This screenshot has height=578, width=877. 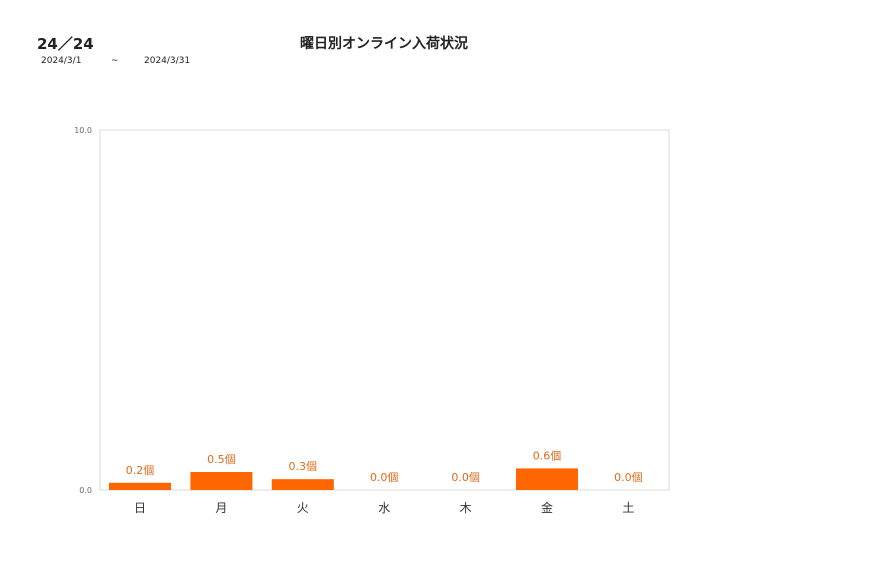 I want to click on x-tick-label: 木, so click(x=466, y=508).